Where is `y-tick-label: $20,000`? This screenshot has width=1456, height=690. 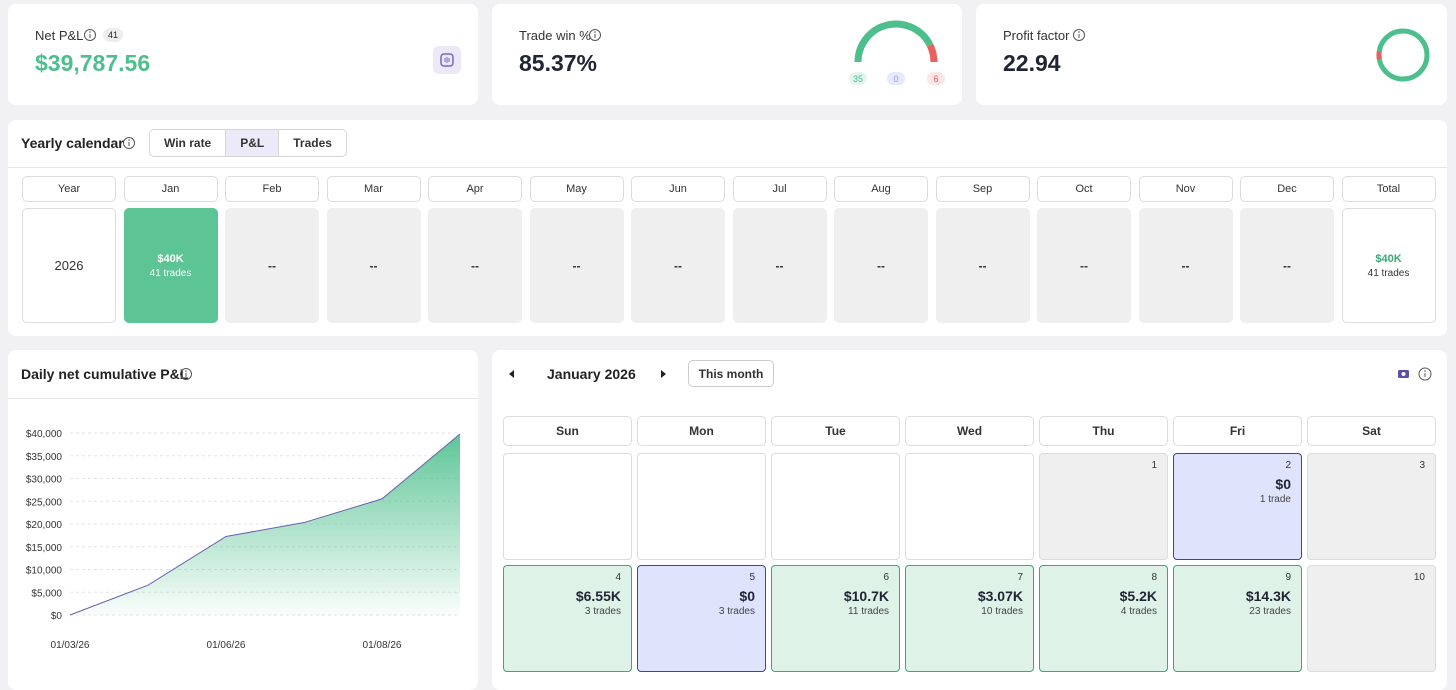
y-tick-label: $20,000 is located at coordinates (44, 525).